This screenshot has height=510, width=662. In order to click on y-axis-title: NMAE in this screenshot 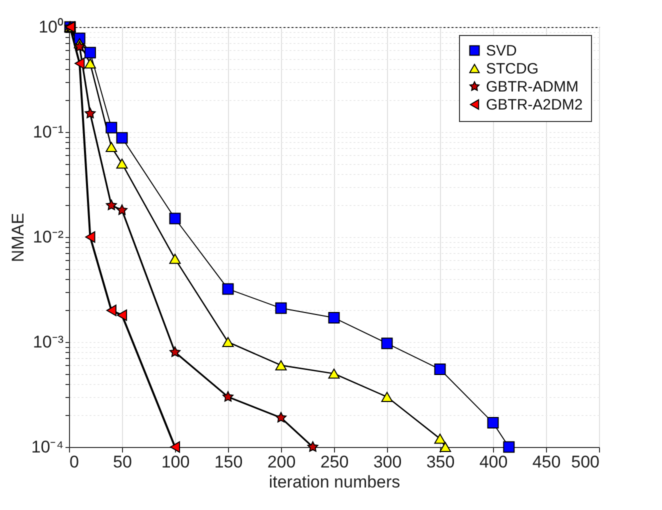, I will do `click(18, 237)`.